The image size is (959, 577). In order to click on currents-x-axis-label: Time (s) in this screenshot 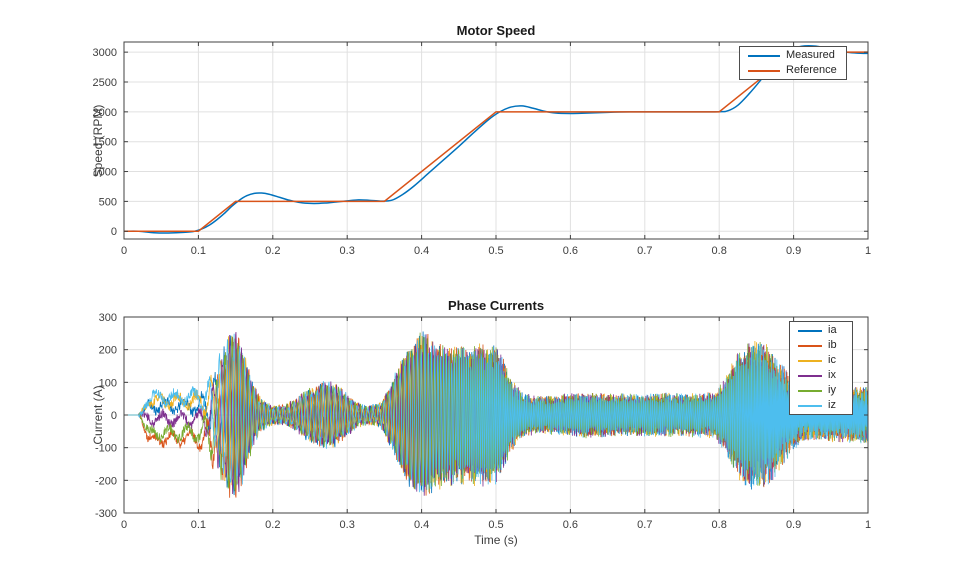, I will do `click(496, 540)`.